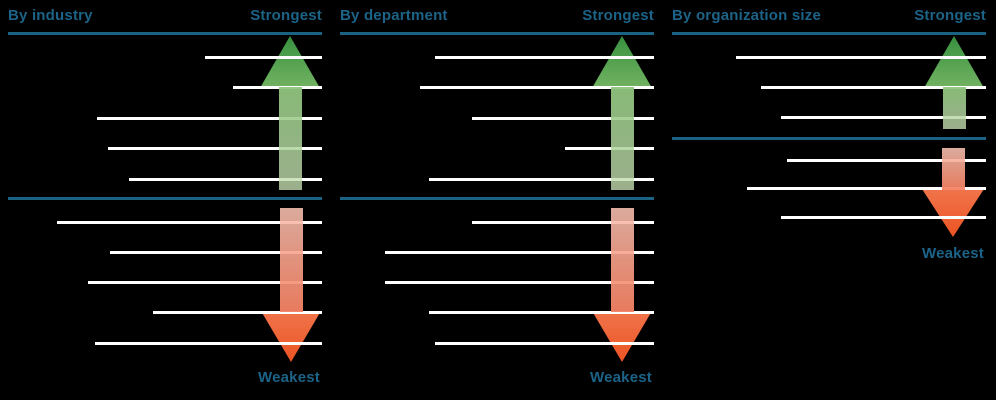 The image size is (996, 400). What do you see at coordinates (747, 15) in the screenshot?
I see `panel-title: By organization size` at bounding box center [747, 15].